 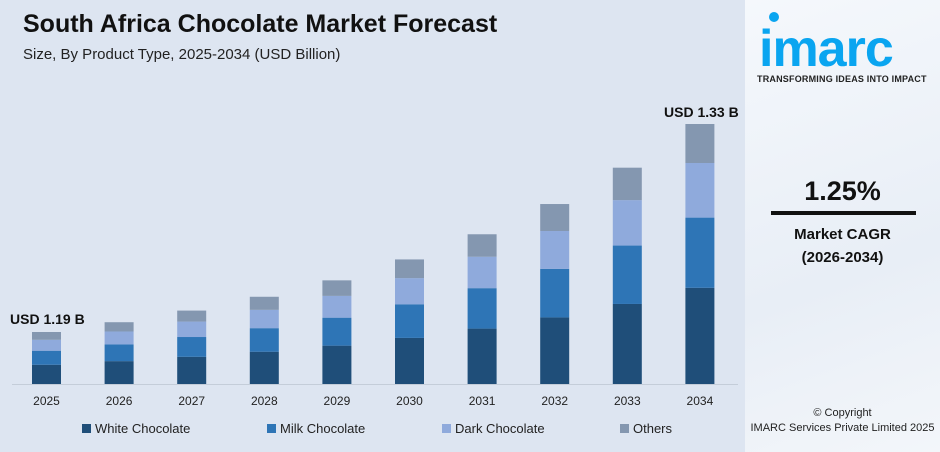 I want to click on x-tick-label: 2026, so click(x=119, y=401).